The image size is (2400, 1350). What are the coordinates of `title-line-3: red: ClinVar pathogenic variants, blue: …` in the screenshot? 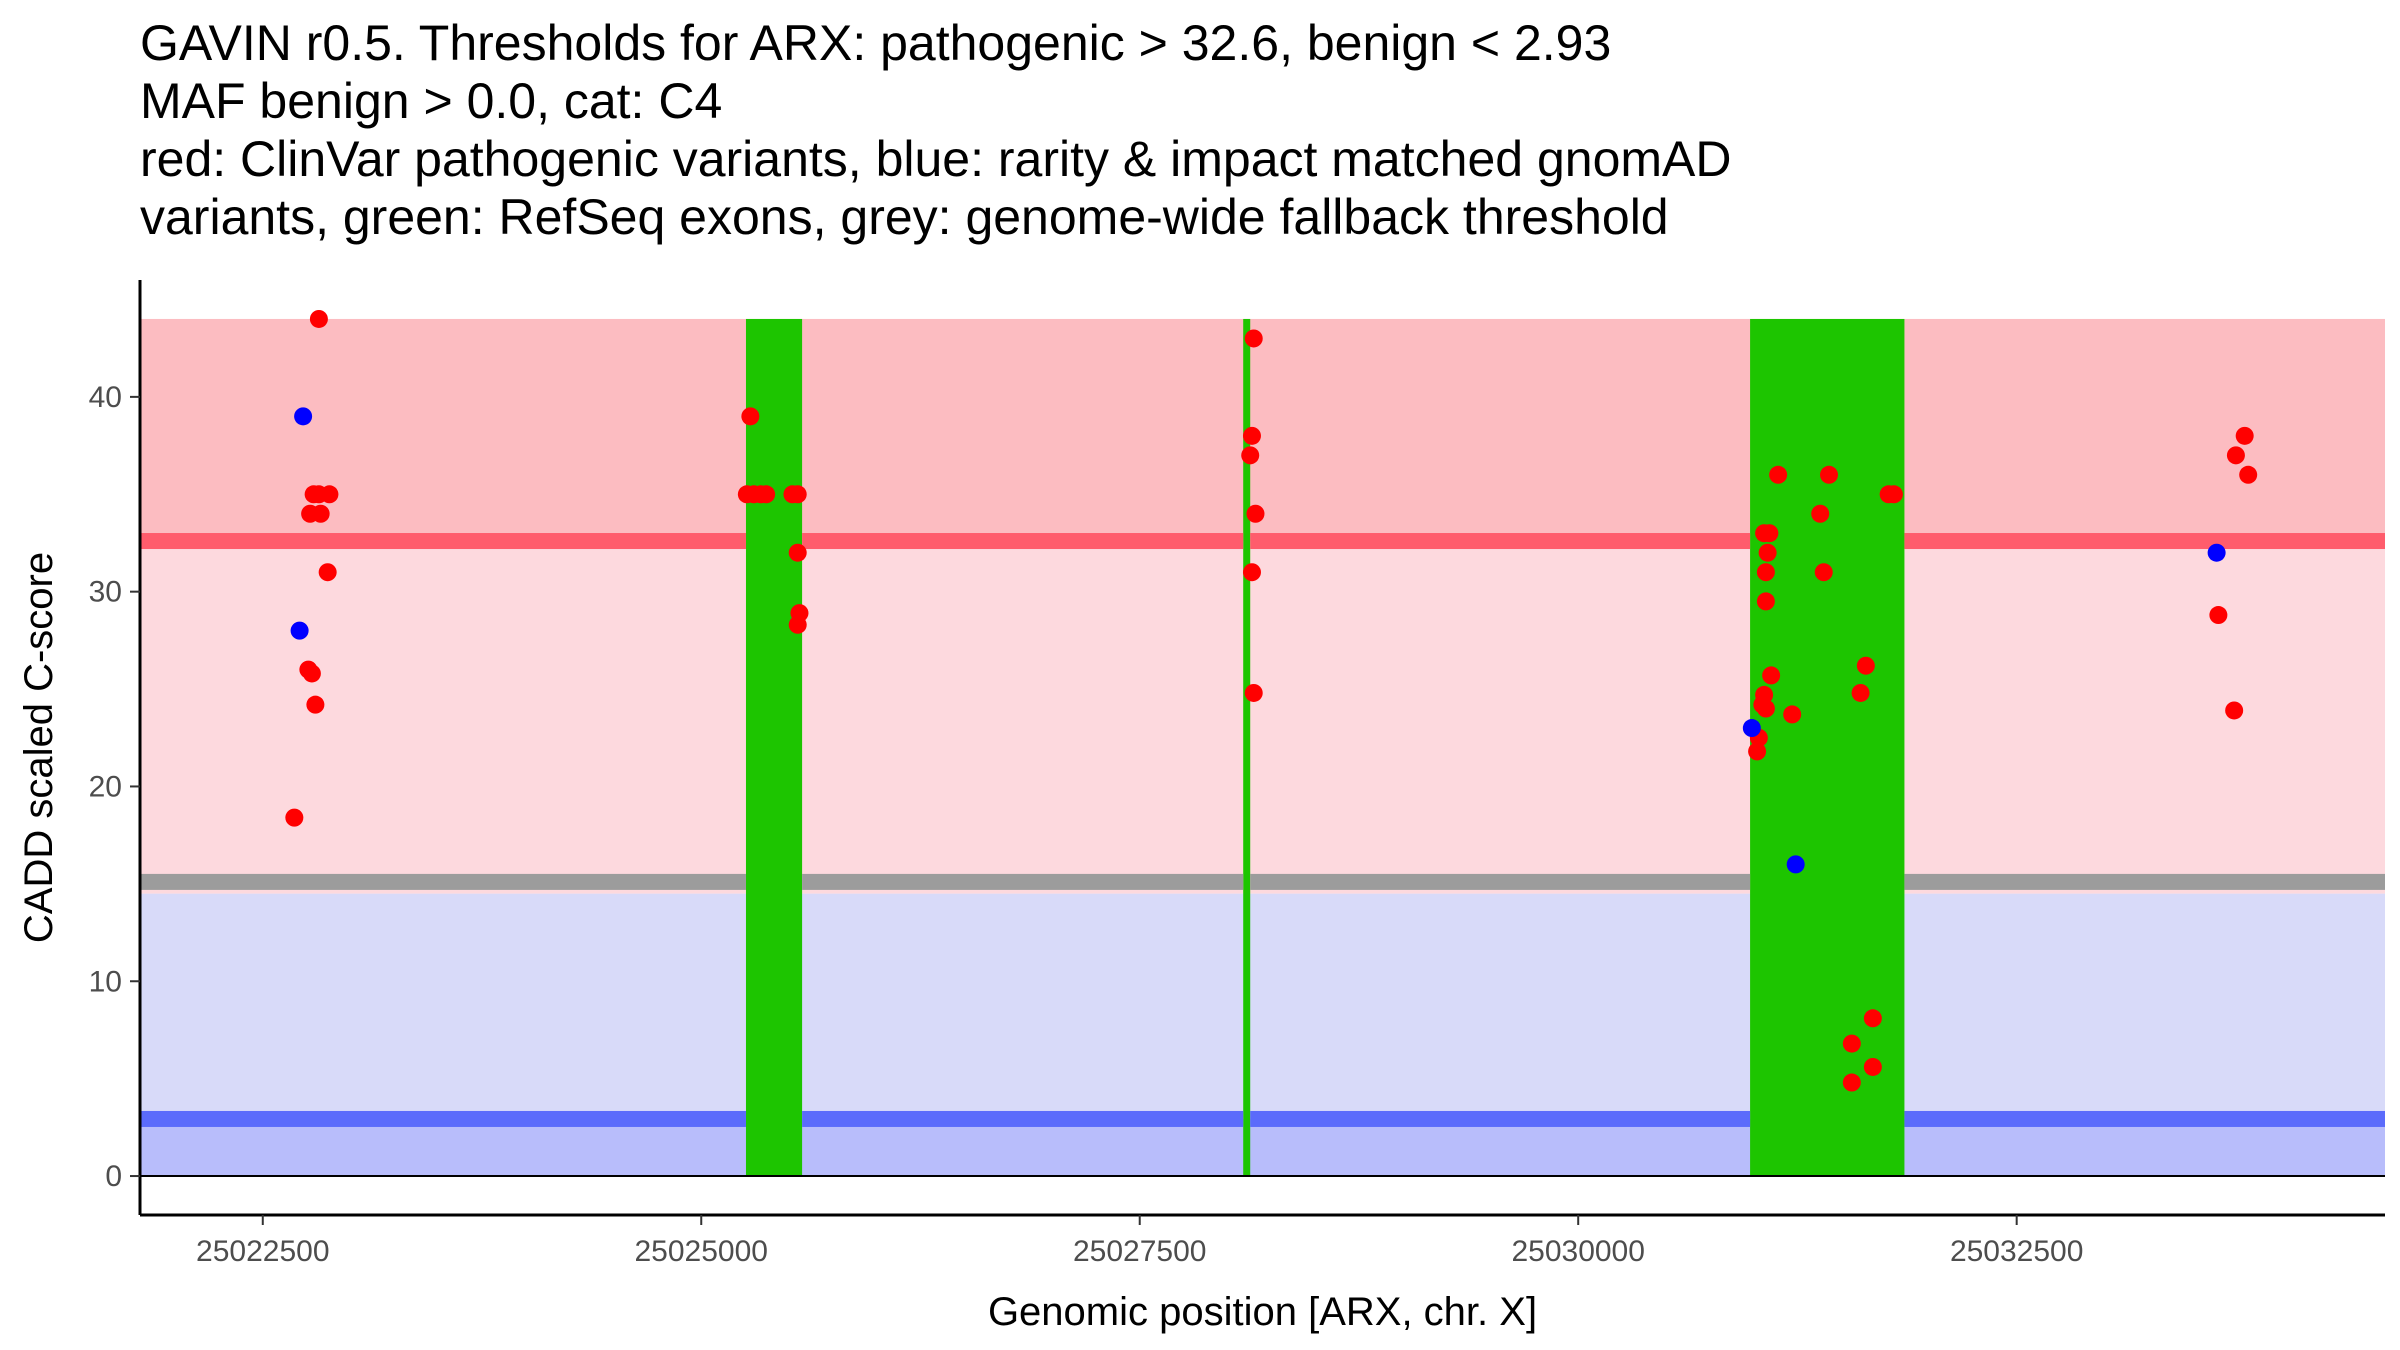 It's located at (936, 159).